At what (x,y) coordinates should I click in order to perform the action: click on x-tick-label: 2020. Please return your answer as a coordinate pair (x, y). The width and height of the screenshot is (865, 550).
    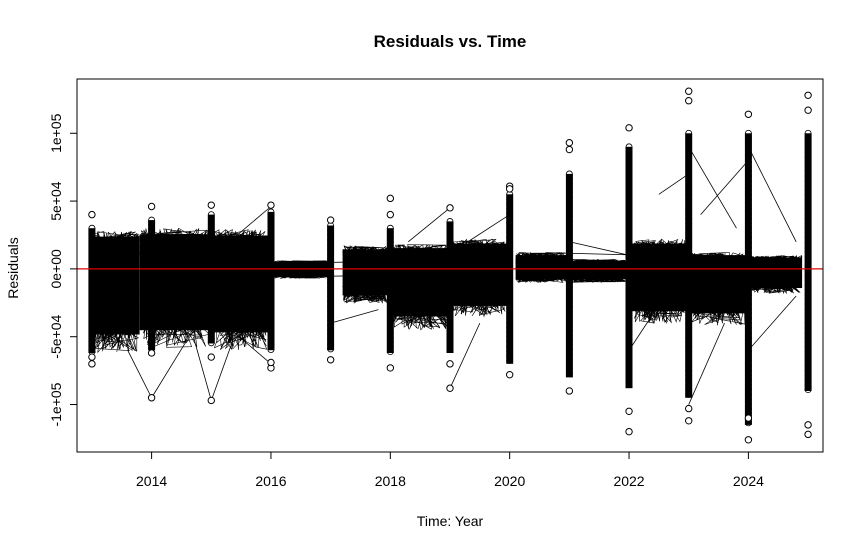
    Looking at the image, I should click on (509, 481).